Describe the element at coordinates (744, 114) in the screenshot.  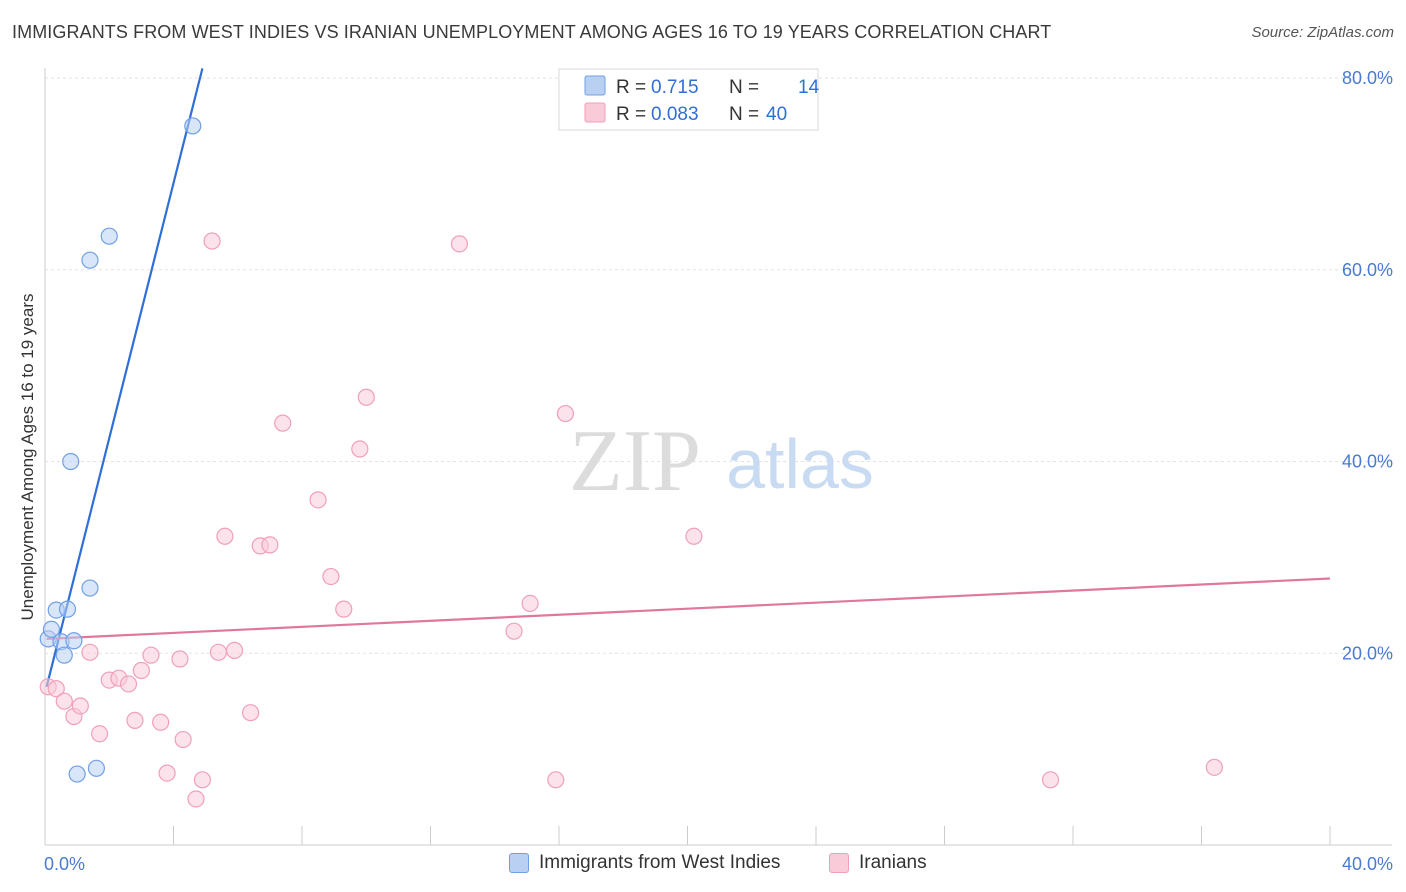
I see `legend-n-label-2: N =` at that location.